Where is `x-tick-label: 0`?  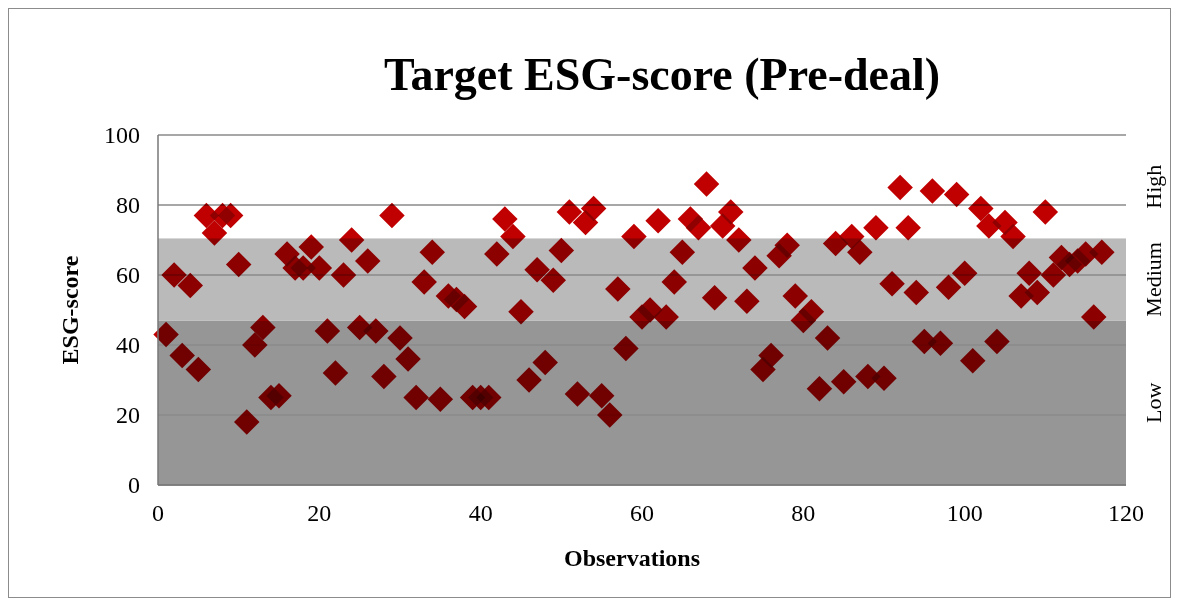 x-tick-label: 0 is located at coordinates (158, 513).